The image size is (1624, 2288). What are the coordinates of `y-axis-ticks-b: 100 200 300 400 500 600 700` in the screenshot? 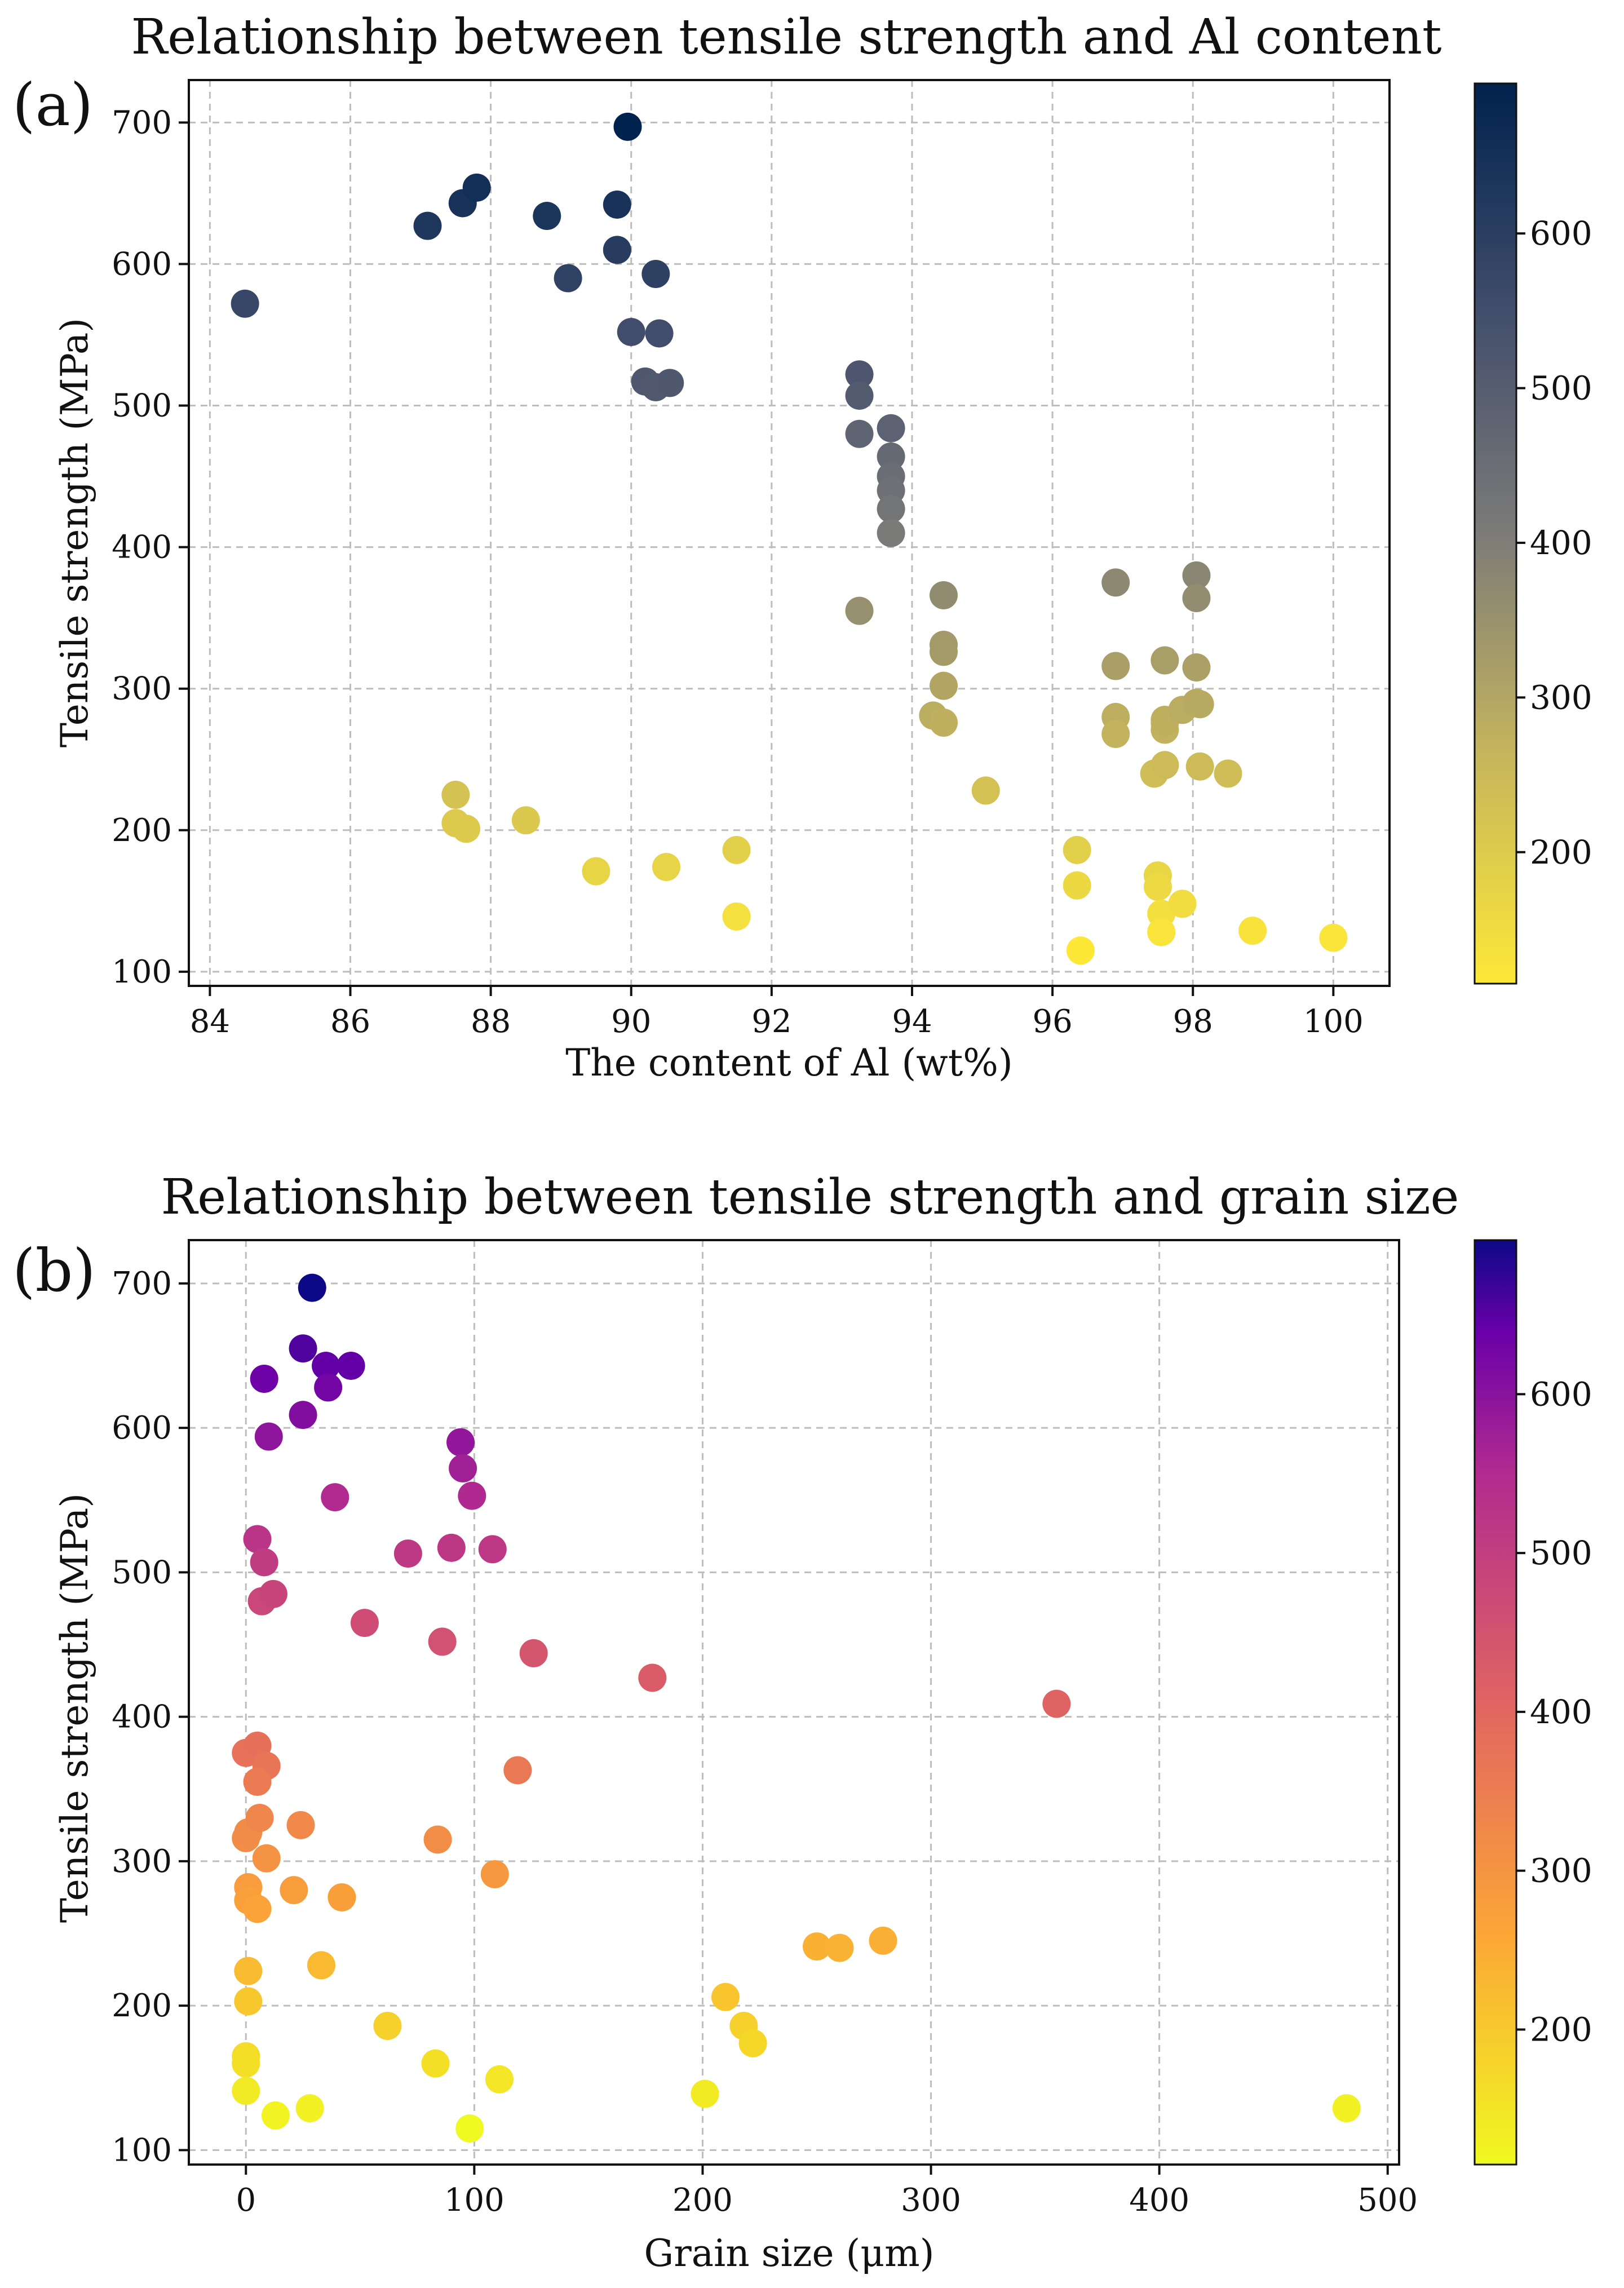 It's located at (150, 1716).